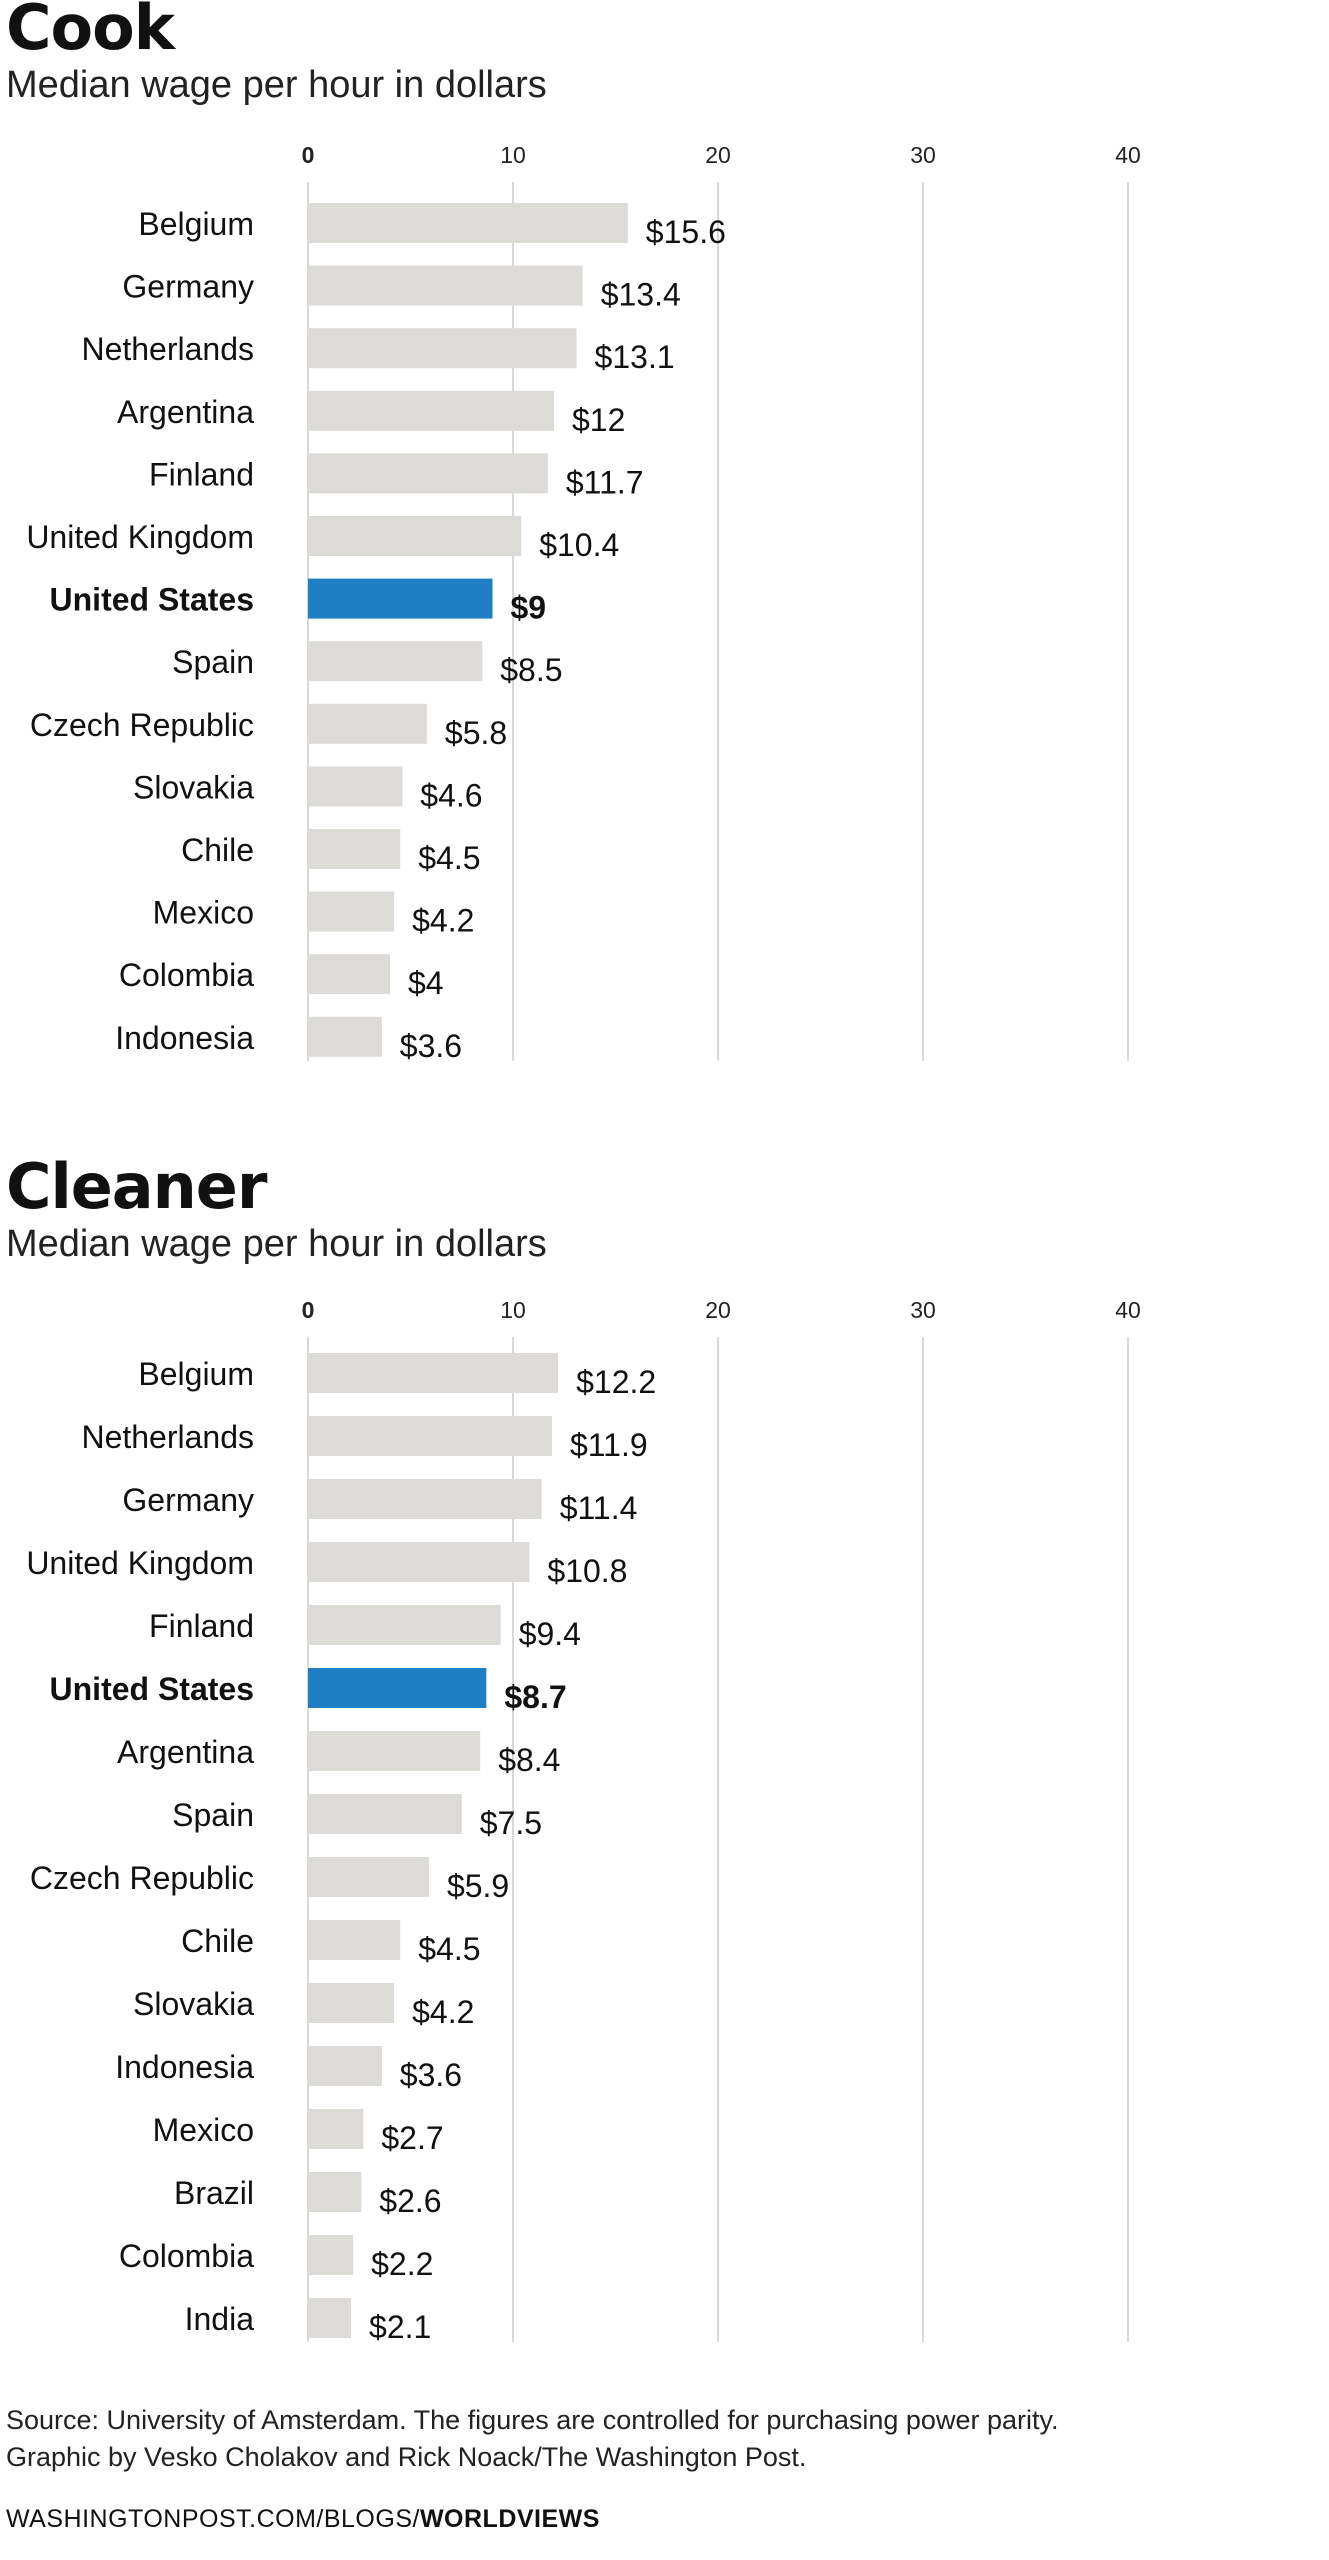 The height and width of the screenshot is (2560, 1329). I want to click on cleaner-category-label-4: Finland, so click(201, 1626).